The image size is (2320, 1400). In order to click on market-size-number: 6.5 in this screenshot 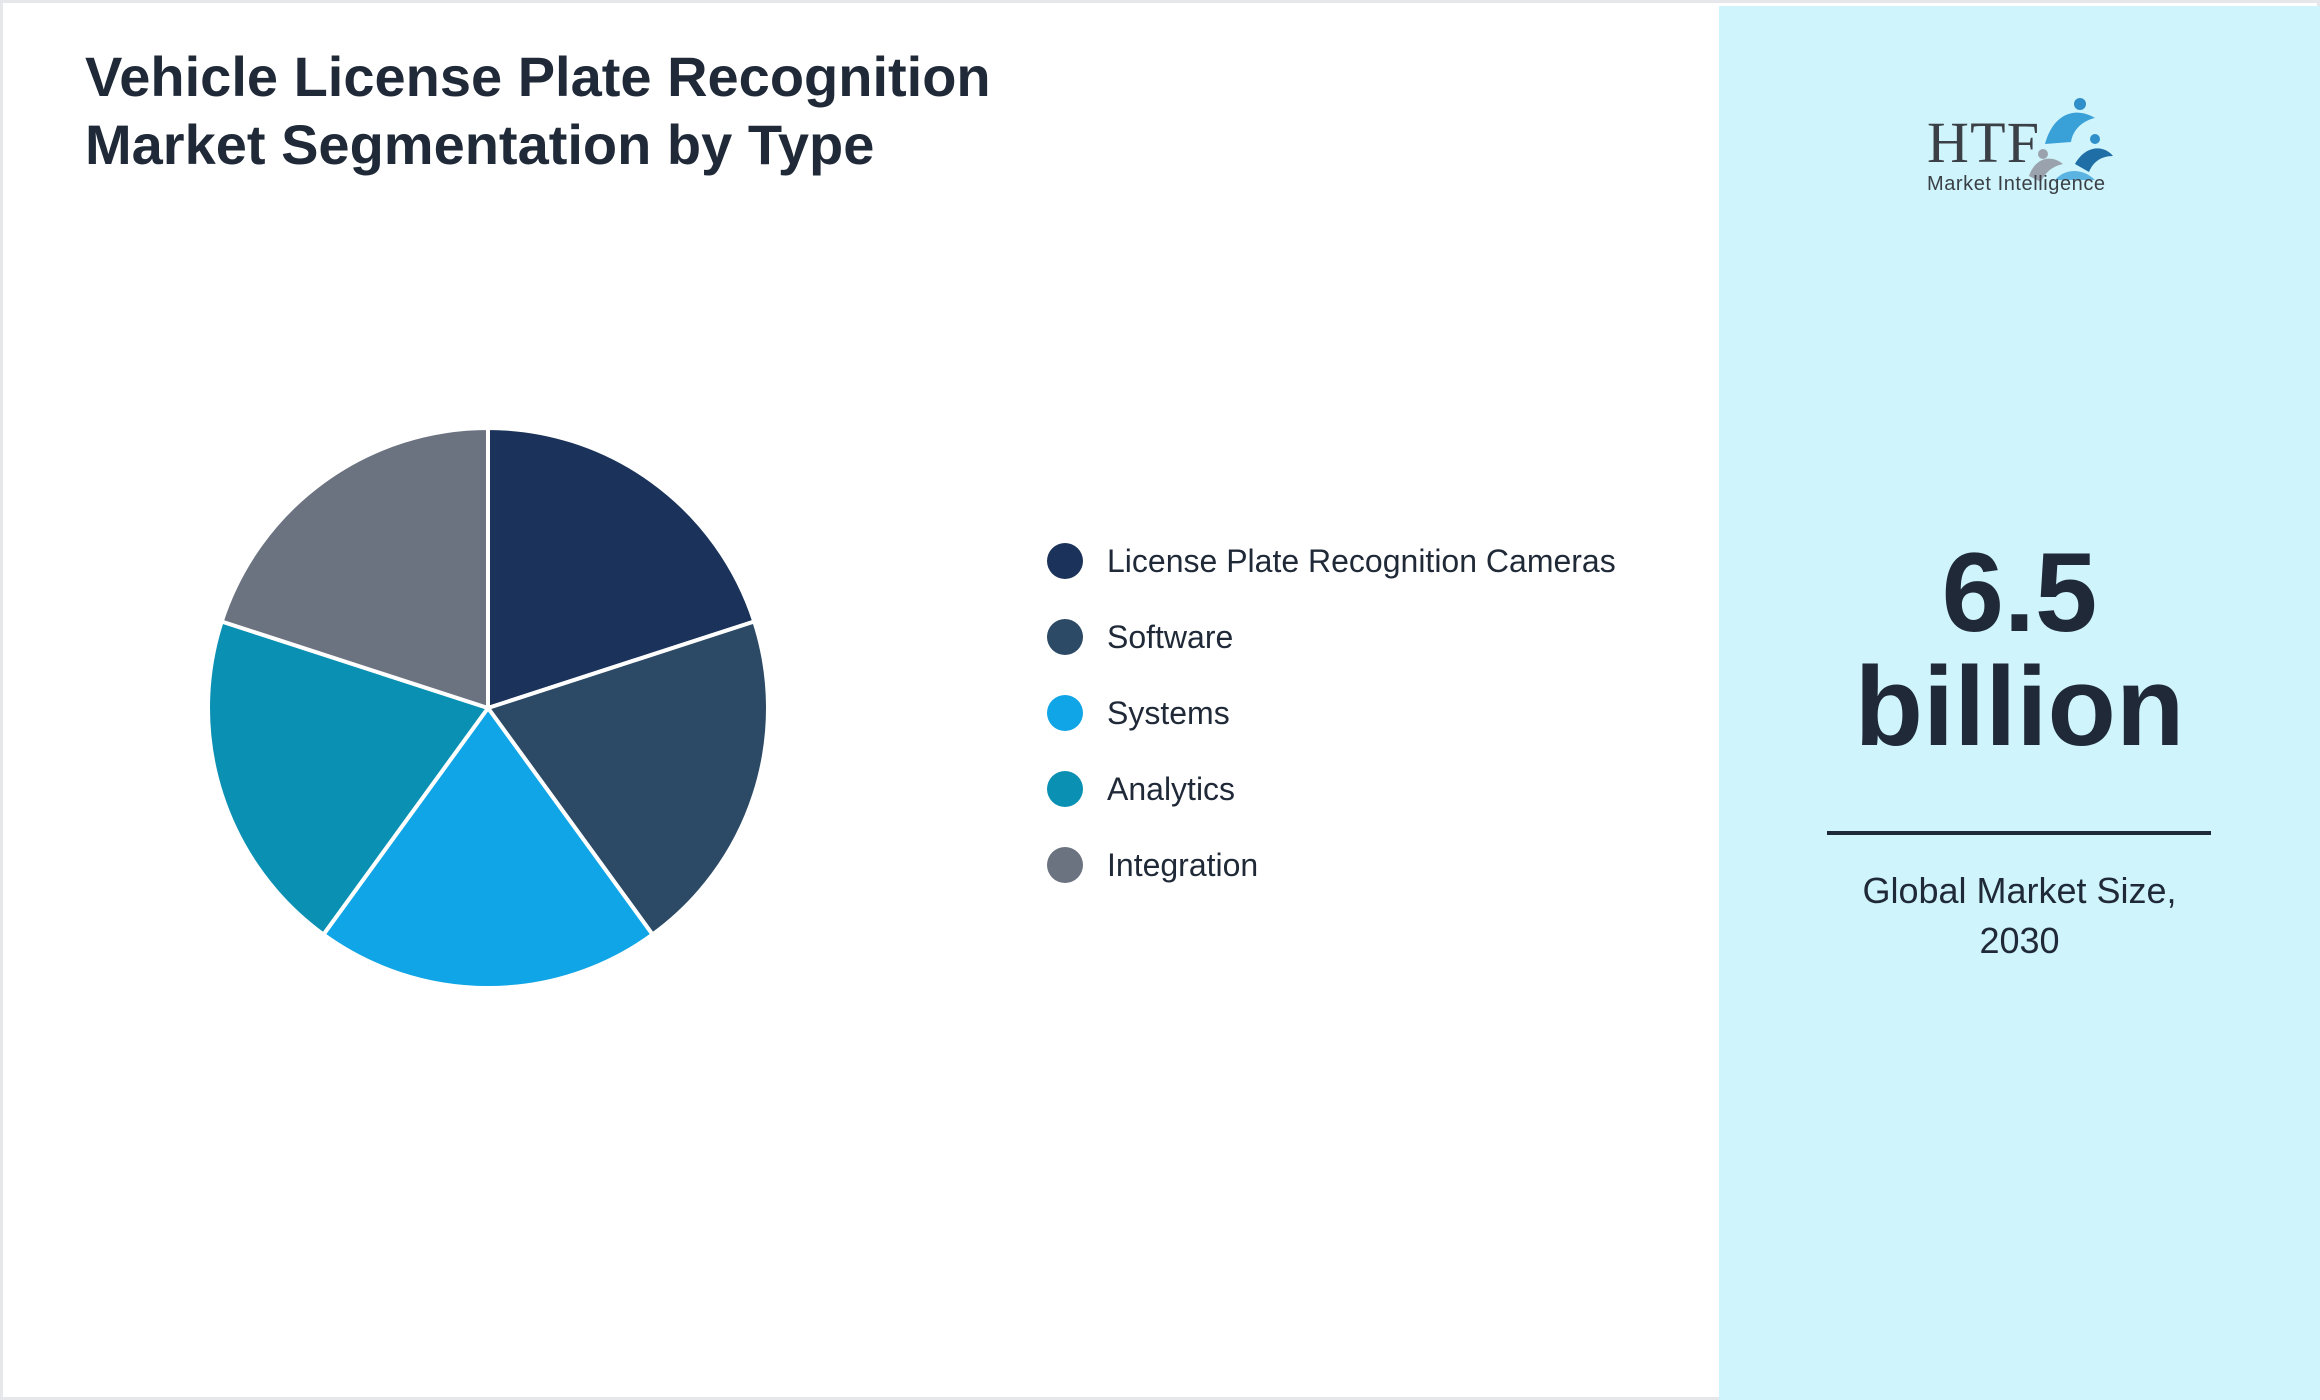, I will do `click(2019, 592)`.